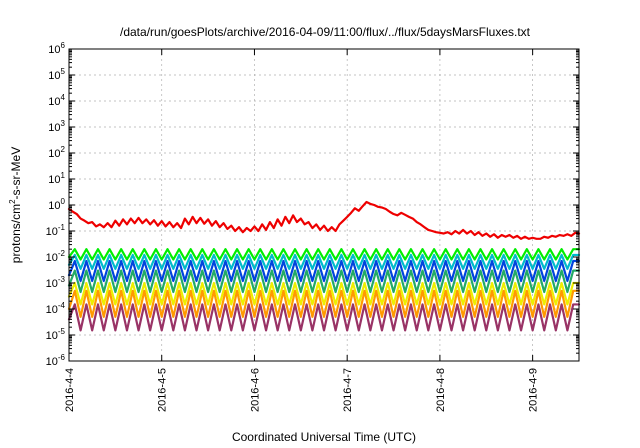 Image resolution: width=640 pixels, height=448 pixels. I want to click on x-tick-label: 2016-4-5, so click(163, 390).